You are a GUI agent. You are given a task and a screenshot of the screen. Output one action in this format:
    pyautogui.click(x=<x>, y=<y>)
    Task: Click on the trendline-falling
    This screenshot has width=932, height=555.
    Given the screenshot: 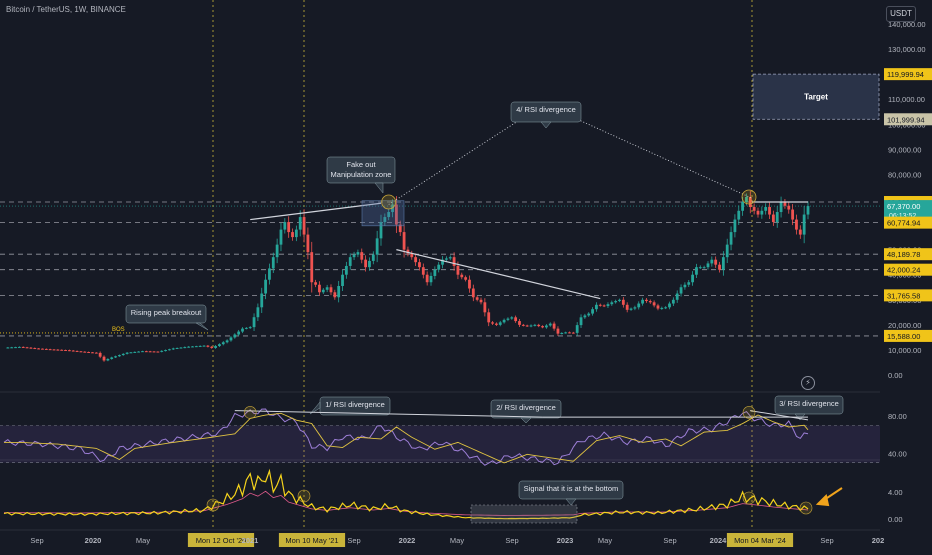 What is the action you would take?
    pyautogui.click(x=498, y=274)
    